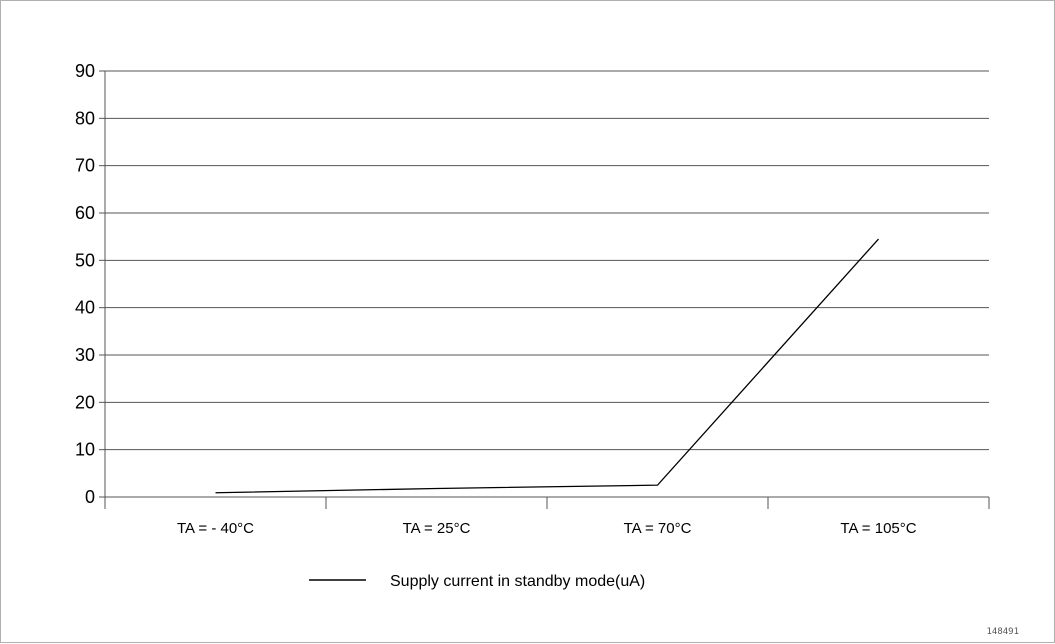 Image resolution: width=1055 pixels, height=644 pixels. Describe the element at coordinates (85, 450) in the screenshot. I see `y-tick-label: 10` at that location.